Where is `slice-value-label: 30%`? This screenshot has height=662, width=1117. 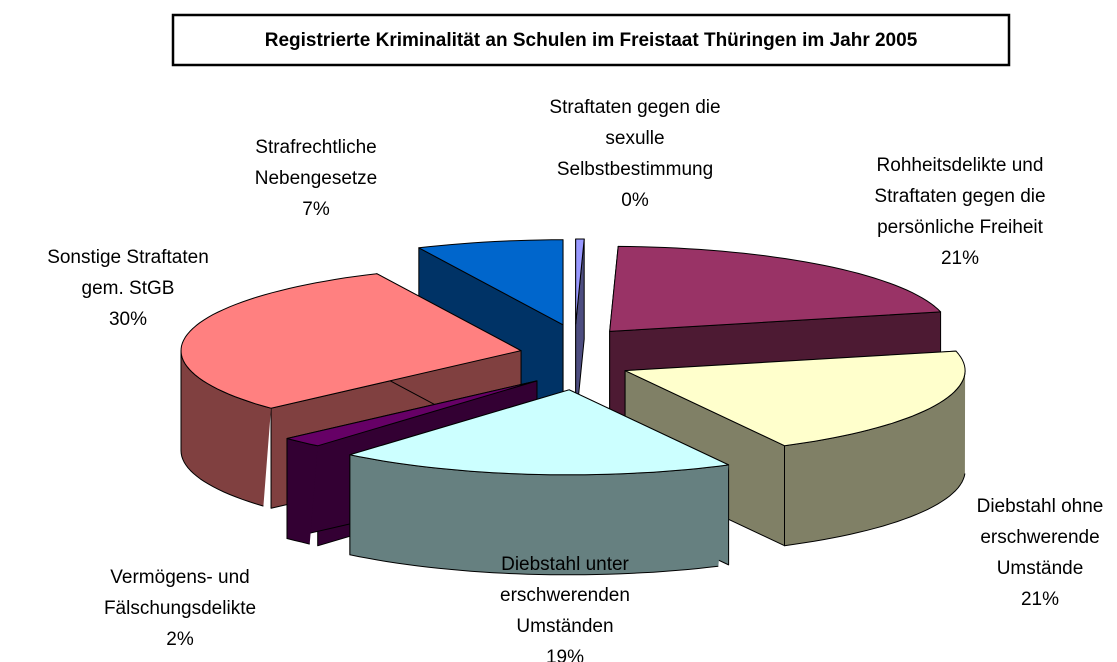 slice-value-label: 30% is located at coordinates (128, 319).